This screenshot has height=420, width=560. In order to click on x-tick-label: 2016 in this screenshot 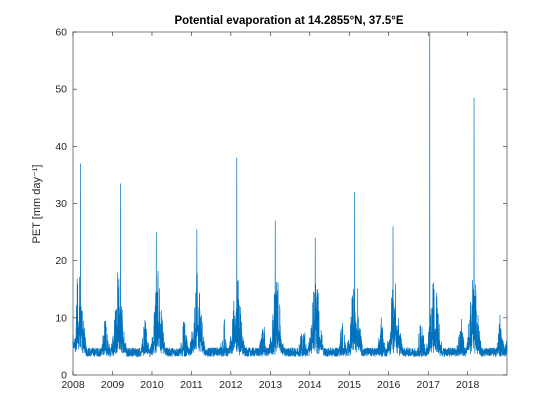, I will do `click(389, 385)`.